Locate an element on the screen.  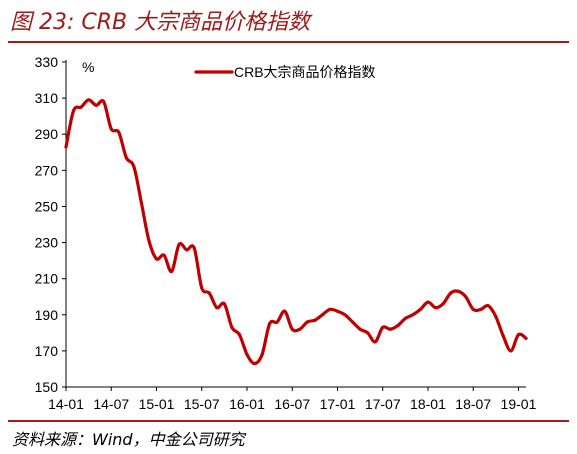
x-tick-label: 15-07 is located at coordinates (202, 404).